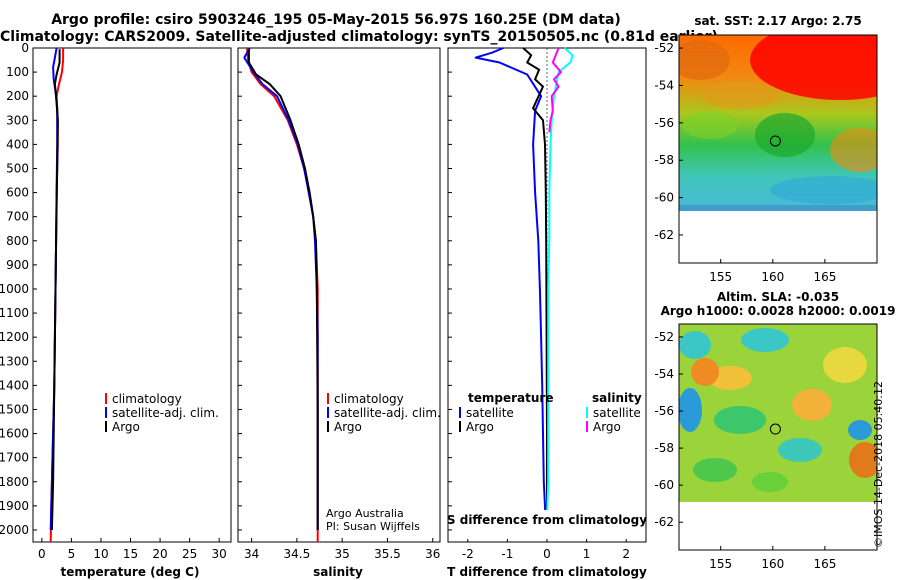 Image resolution: width=900 pixels, height=580 pixels. What do you see at coordinates (14, 313) in the screenshot?
I see `depth-tick-label: 1100` at bounding box center [14, 313].